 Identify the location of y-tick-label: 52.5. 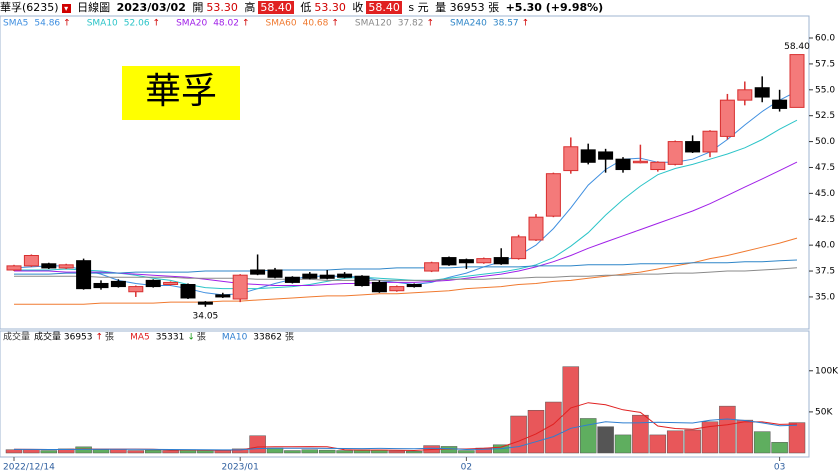
(825, 116).